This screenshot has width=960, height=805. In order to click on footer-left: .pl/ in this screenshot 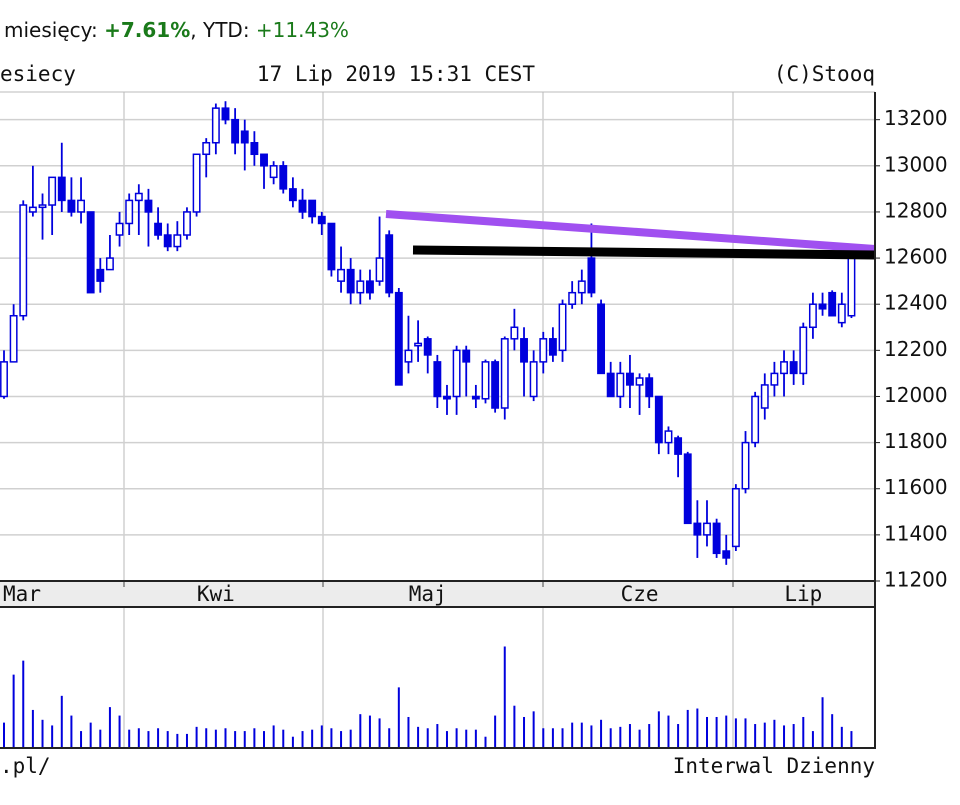, I will do `click(25, 766)`.